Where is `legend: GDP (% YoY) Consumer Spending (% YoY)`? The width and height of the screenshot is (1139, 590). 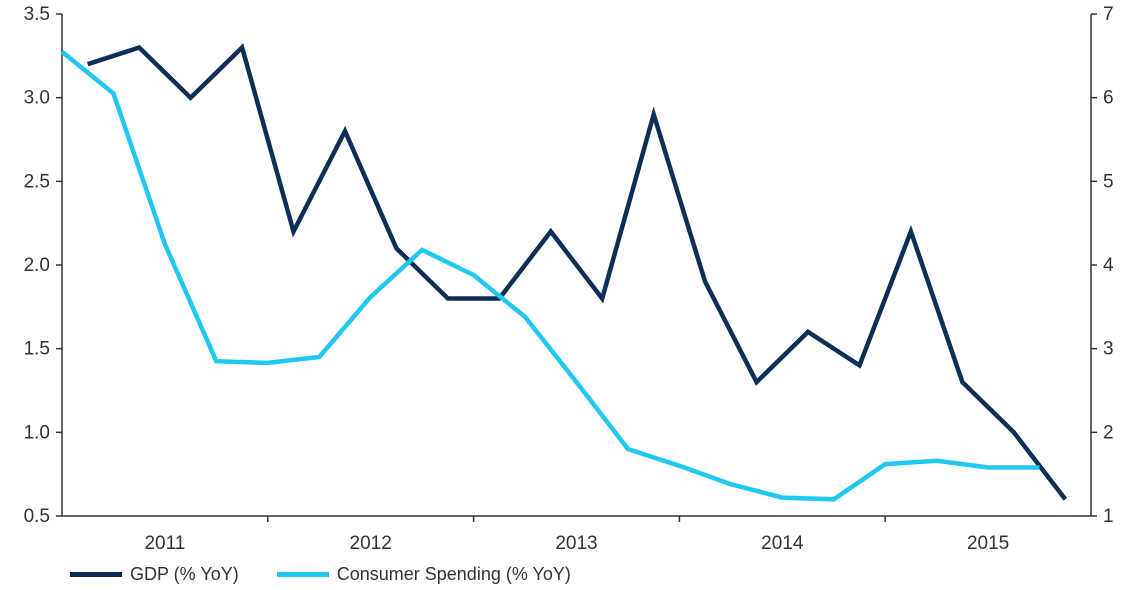
legend: GDP (% YoY) Consumer Spending (% YoY) is located at coordinates (339, 574).